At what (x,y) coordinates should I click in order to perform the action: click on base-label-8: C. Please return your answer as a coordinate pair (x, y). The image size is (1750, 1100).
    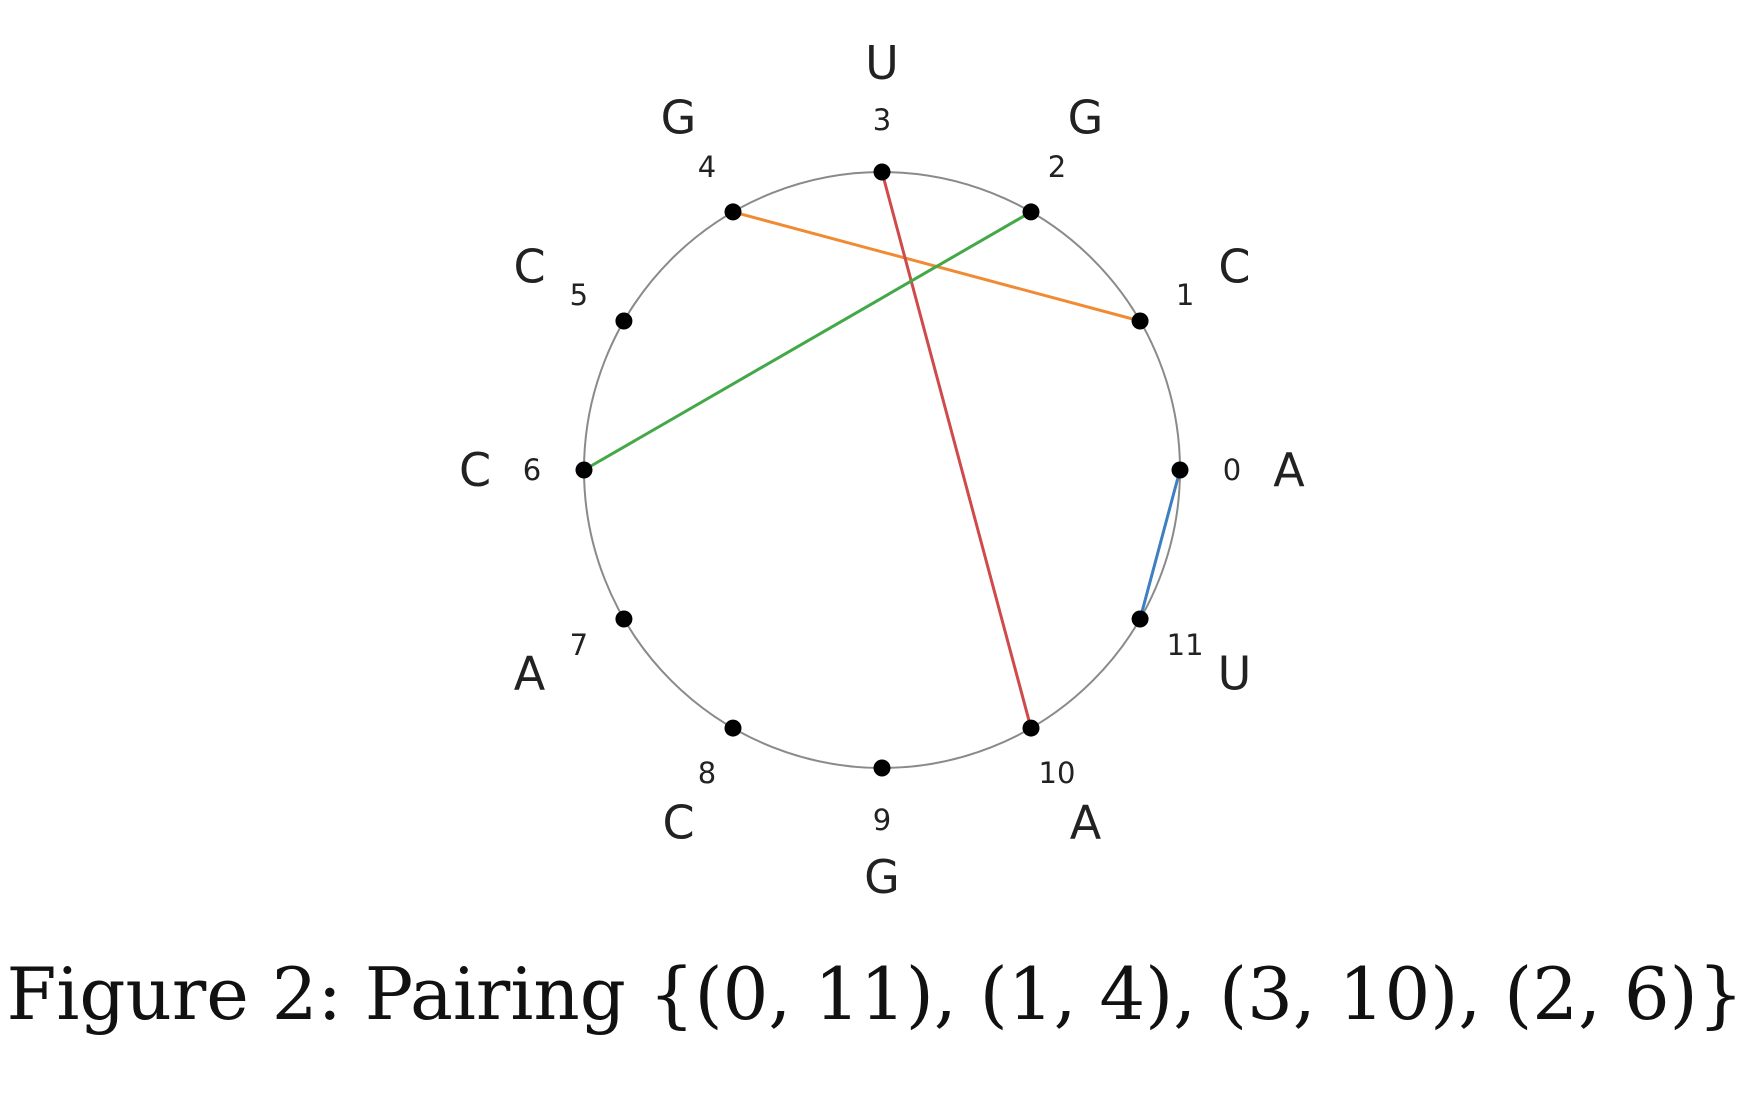
    Looking at the image, I should click on (678, 822).